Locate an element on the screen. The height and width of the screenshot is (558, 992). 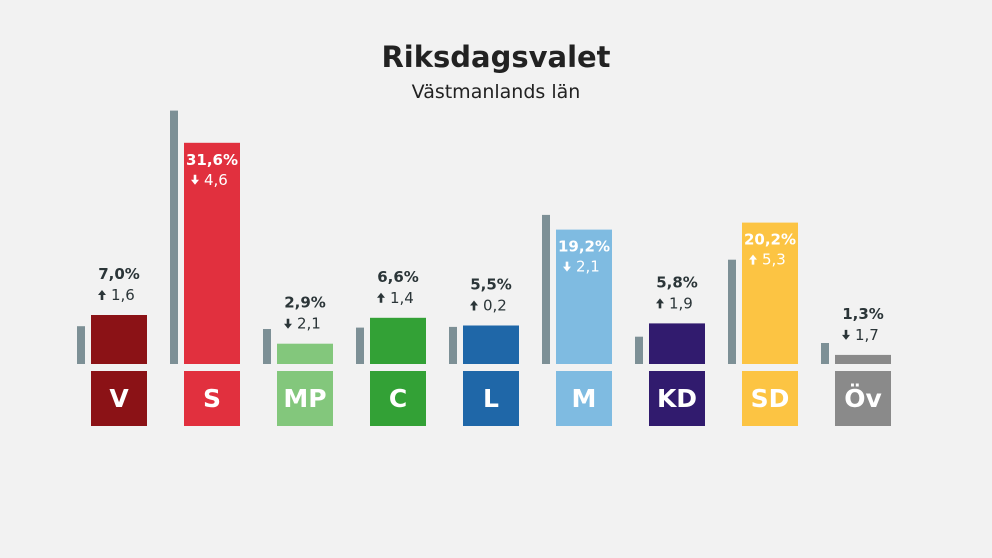
change-label: 1,4 is located at coordinates (402, 298).